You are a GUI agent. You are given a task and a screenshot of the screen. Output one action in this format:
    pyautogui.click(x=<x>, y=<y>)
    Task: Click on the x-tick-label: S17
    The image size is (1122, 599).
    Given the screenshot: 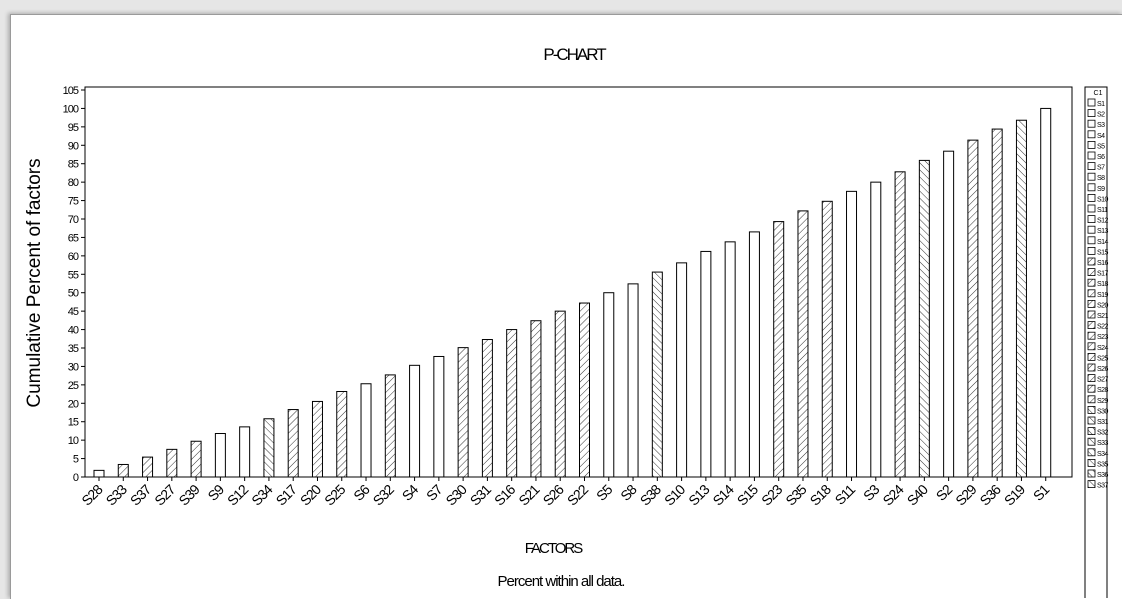 What is the action you would take?
    pyautogui.click(x=287, y=495)
    